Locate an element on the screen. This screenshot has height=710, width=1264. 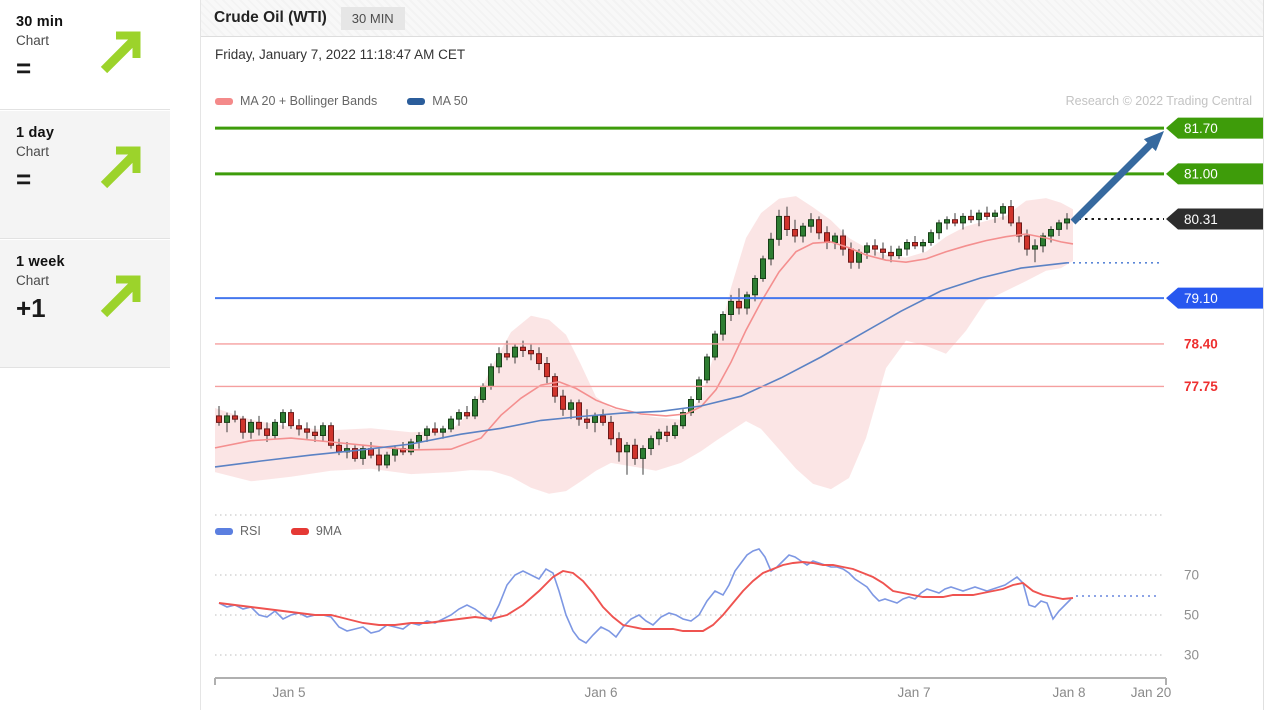
price-tag-label: 80.31 is located at coordinates (1201, 219).